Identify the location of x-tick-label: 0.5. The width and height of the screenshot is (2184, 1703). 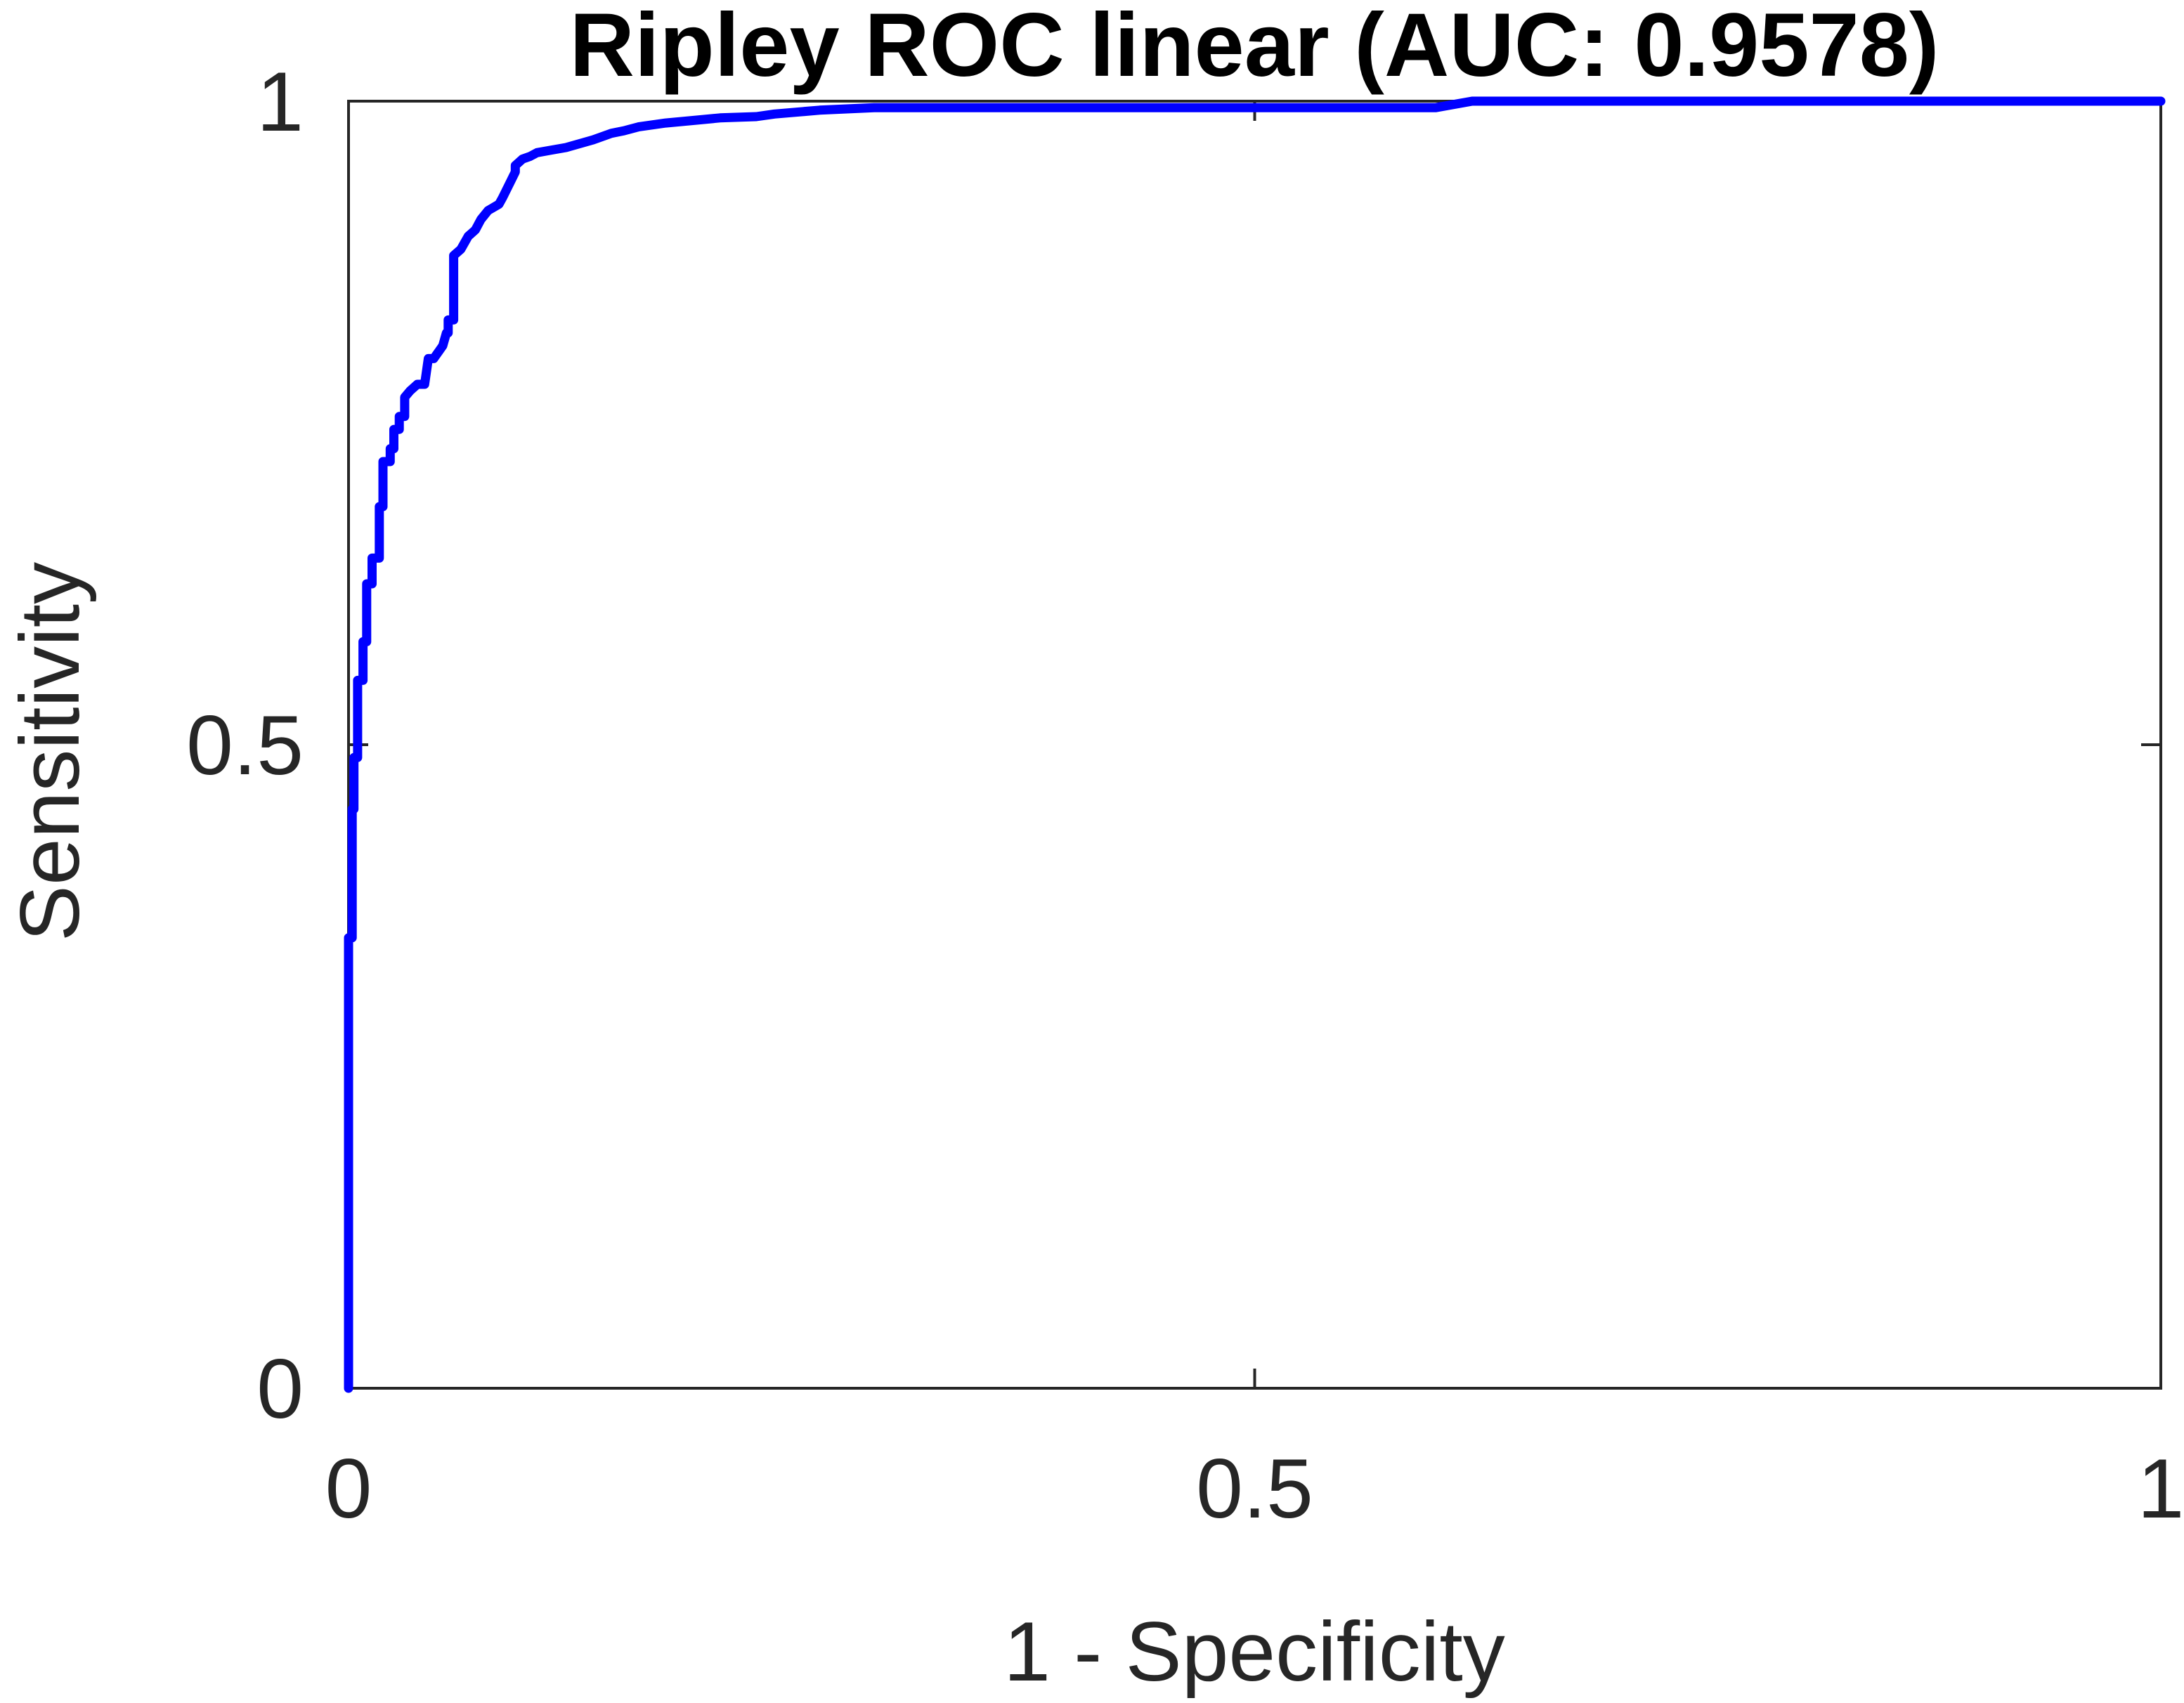
(1254, 1489).